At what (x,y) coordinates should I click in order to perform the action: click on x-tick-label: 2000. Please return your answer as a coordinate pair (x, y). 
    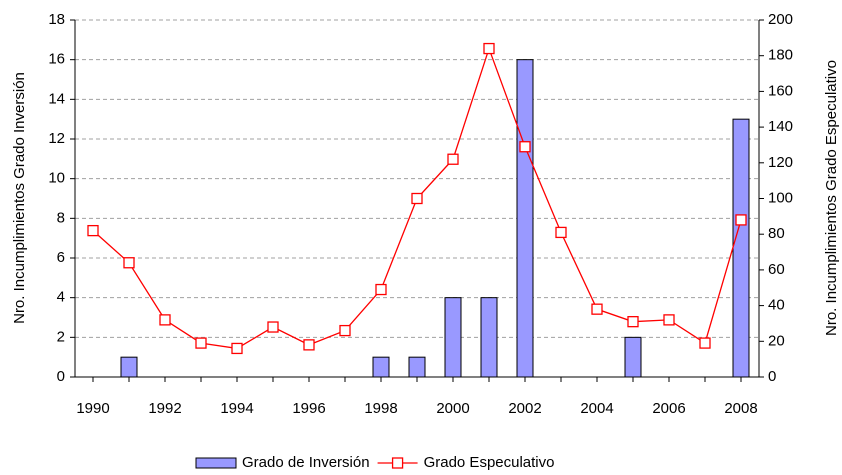
    Looking at the image, I should click on (452, 408).